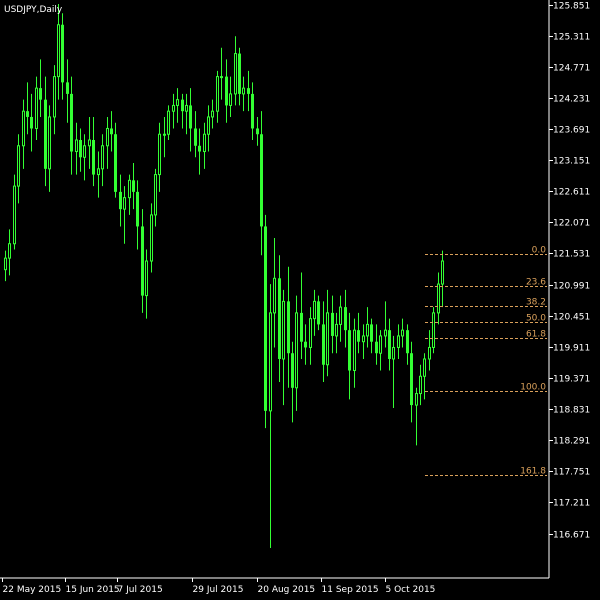 The image size is (600, 600). What do you see at coordinates (533, 472) in the screenshot?
I see `fib-level-label: 161.8` at bounding box center [533, 472].